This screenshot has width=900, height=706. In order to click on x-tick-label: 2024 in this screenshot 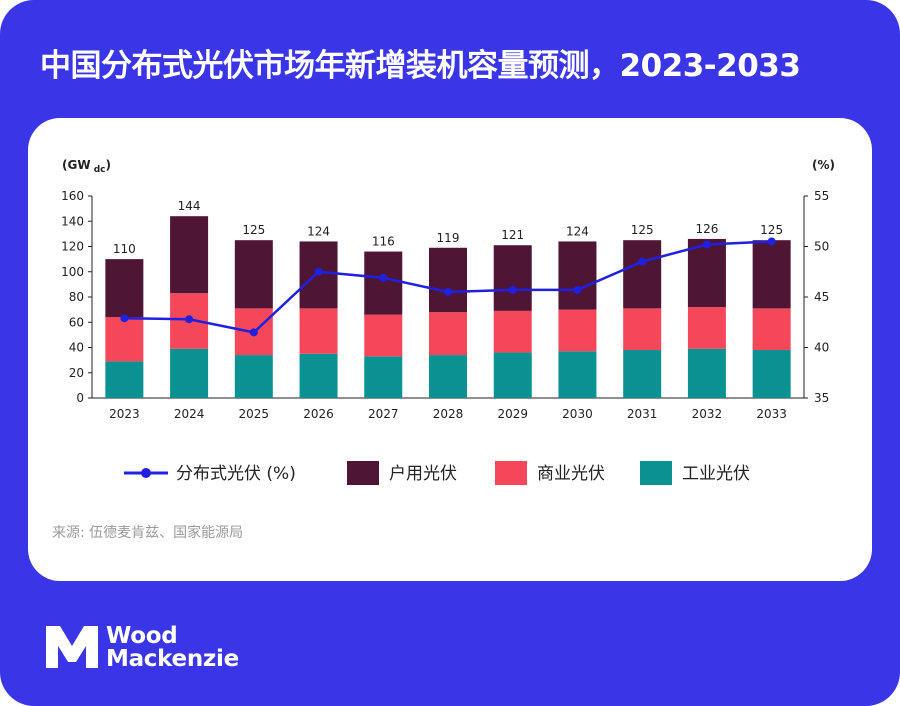, I will do `click(189, 414)`.